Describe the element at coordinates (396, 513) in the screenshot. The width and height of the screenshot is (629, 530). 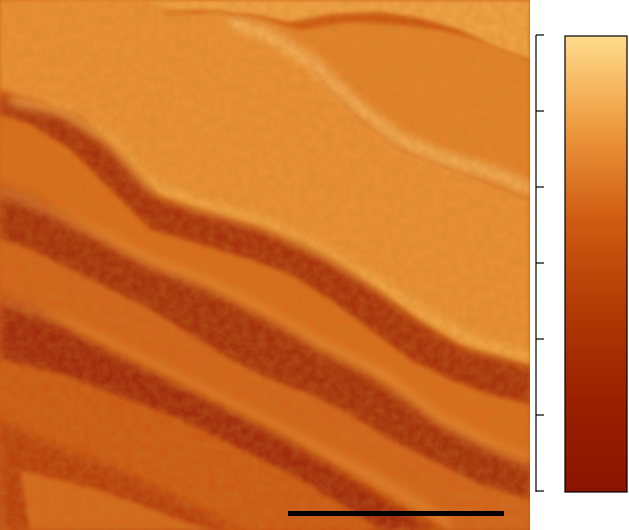
I see `scale-bar` at that location.